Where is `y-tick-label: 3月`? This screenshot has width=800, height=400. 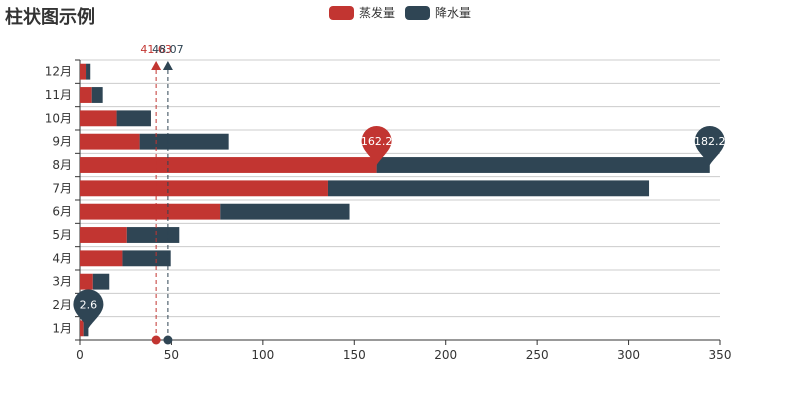 y-tick-label: 3月 is located at coordinates (62, 282).